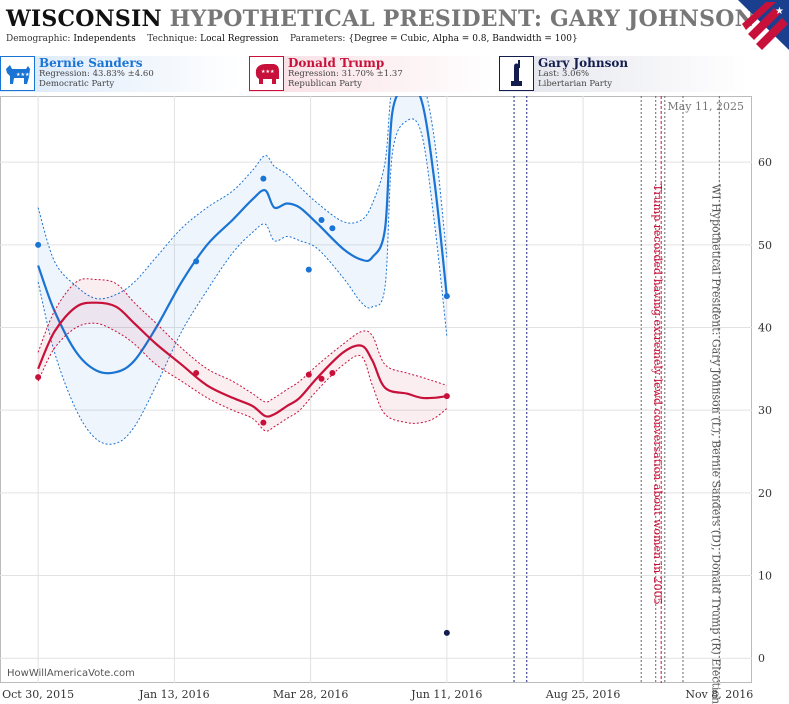 This screenshot has height=704, width=789. Describe the element at coordinates (325, 84) in the screenshot. I see `legend-party: Republican Party` at that location.